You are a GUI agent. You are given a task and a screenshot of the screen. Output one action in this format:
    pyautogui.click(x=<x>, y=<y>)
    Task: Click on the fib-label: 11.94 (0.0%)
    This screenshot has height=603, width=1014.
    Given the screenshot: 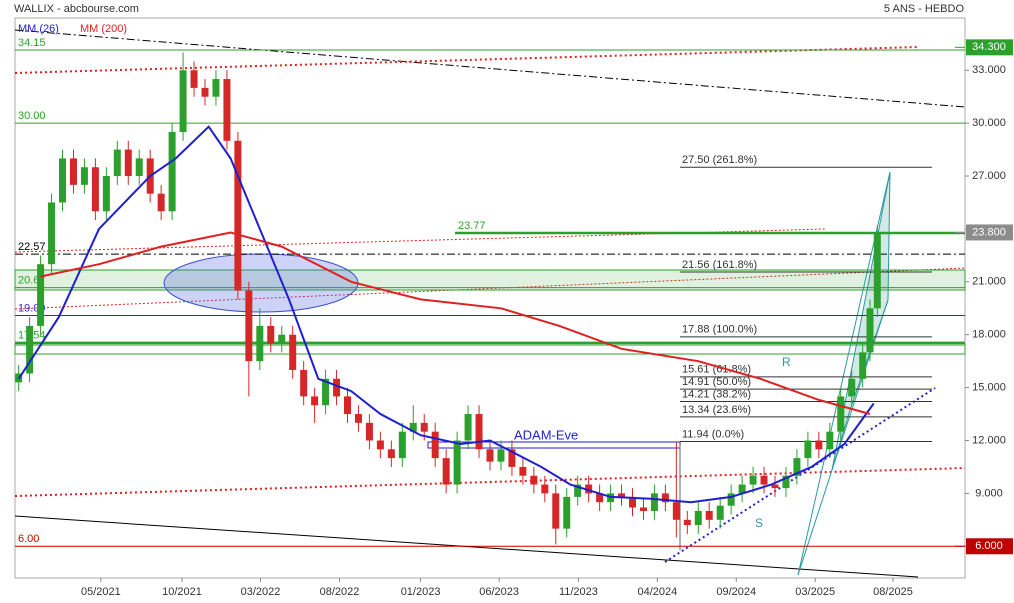 What is the action you would take?
    pyautogui.click(x=713, y=434)
    